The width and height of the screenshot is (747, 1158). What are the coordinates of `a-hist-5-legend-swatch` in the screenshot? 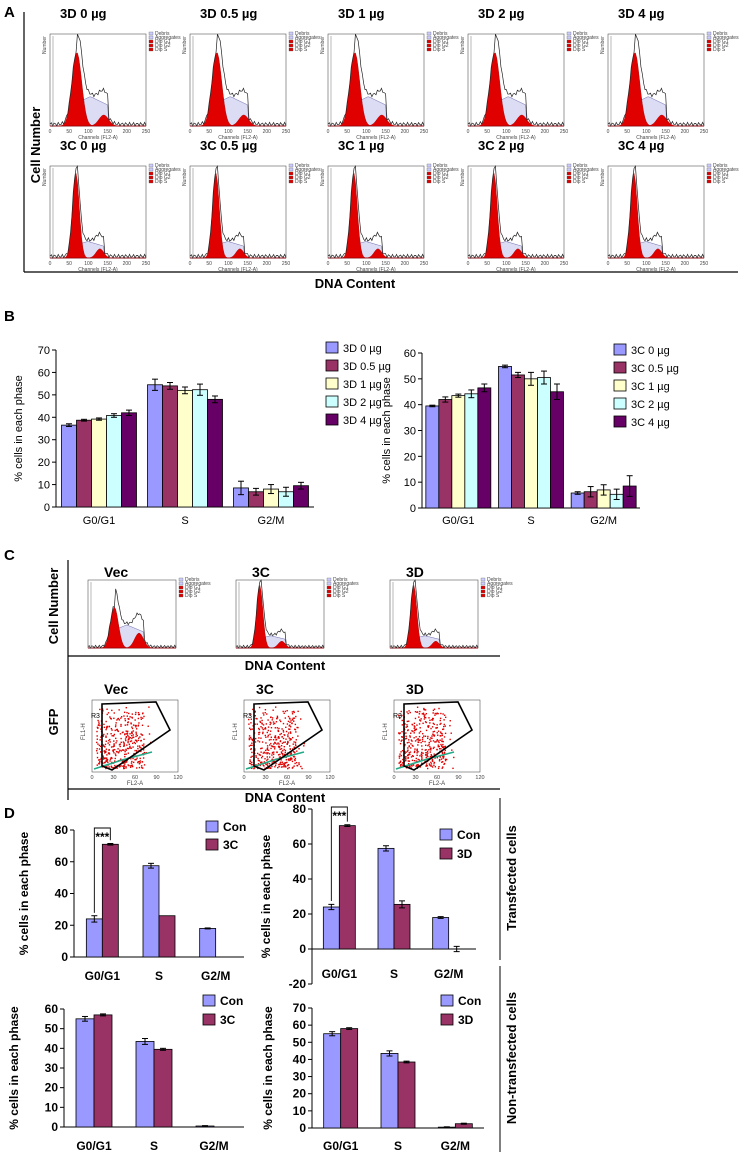 It's located at (151, 181).